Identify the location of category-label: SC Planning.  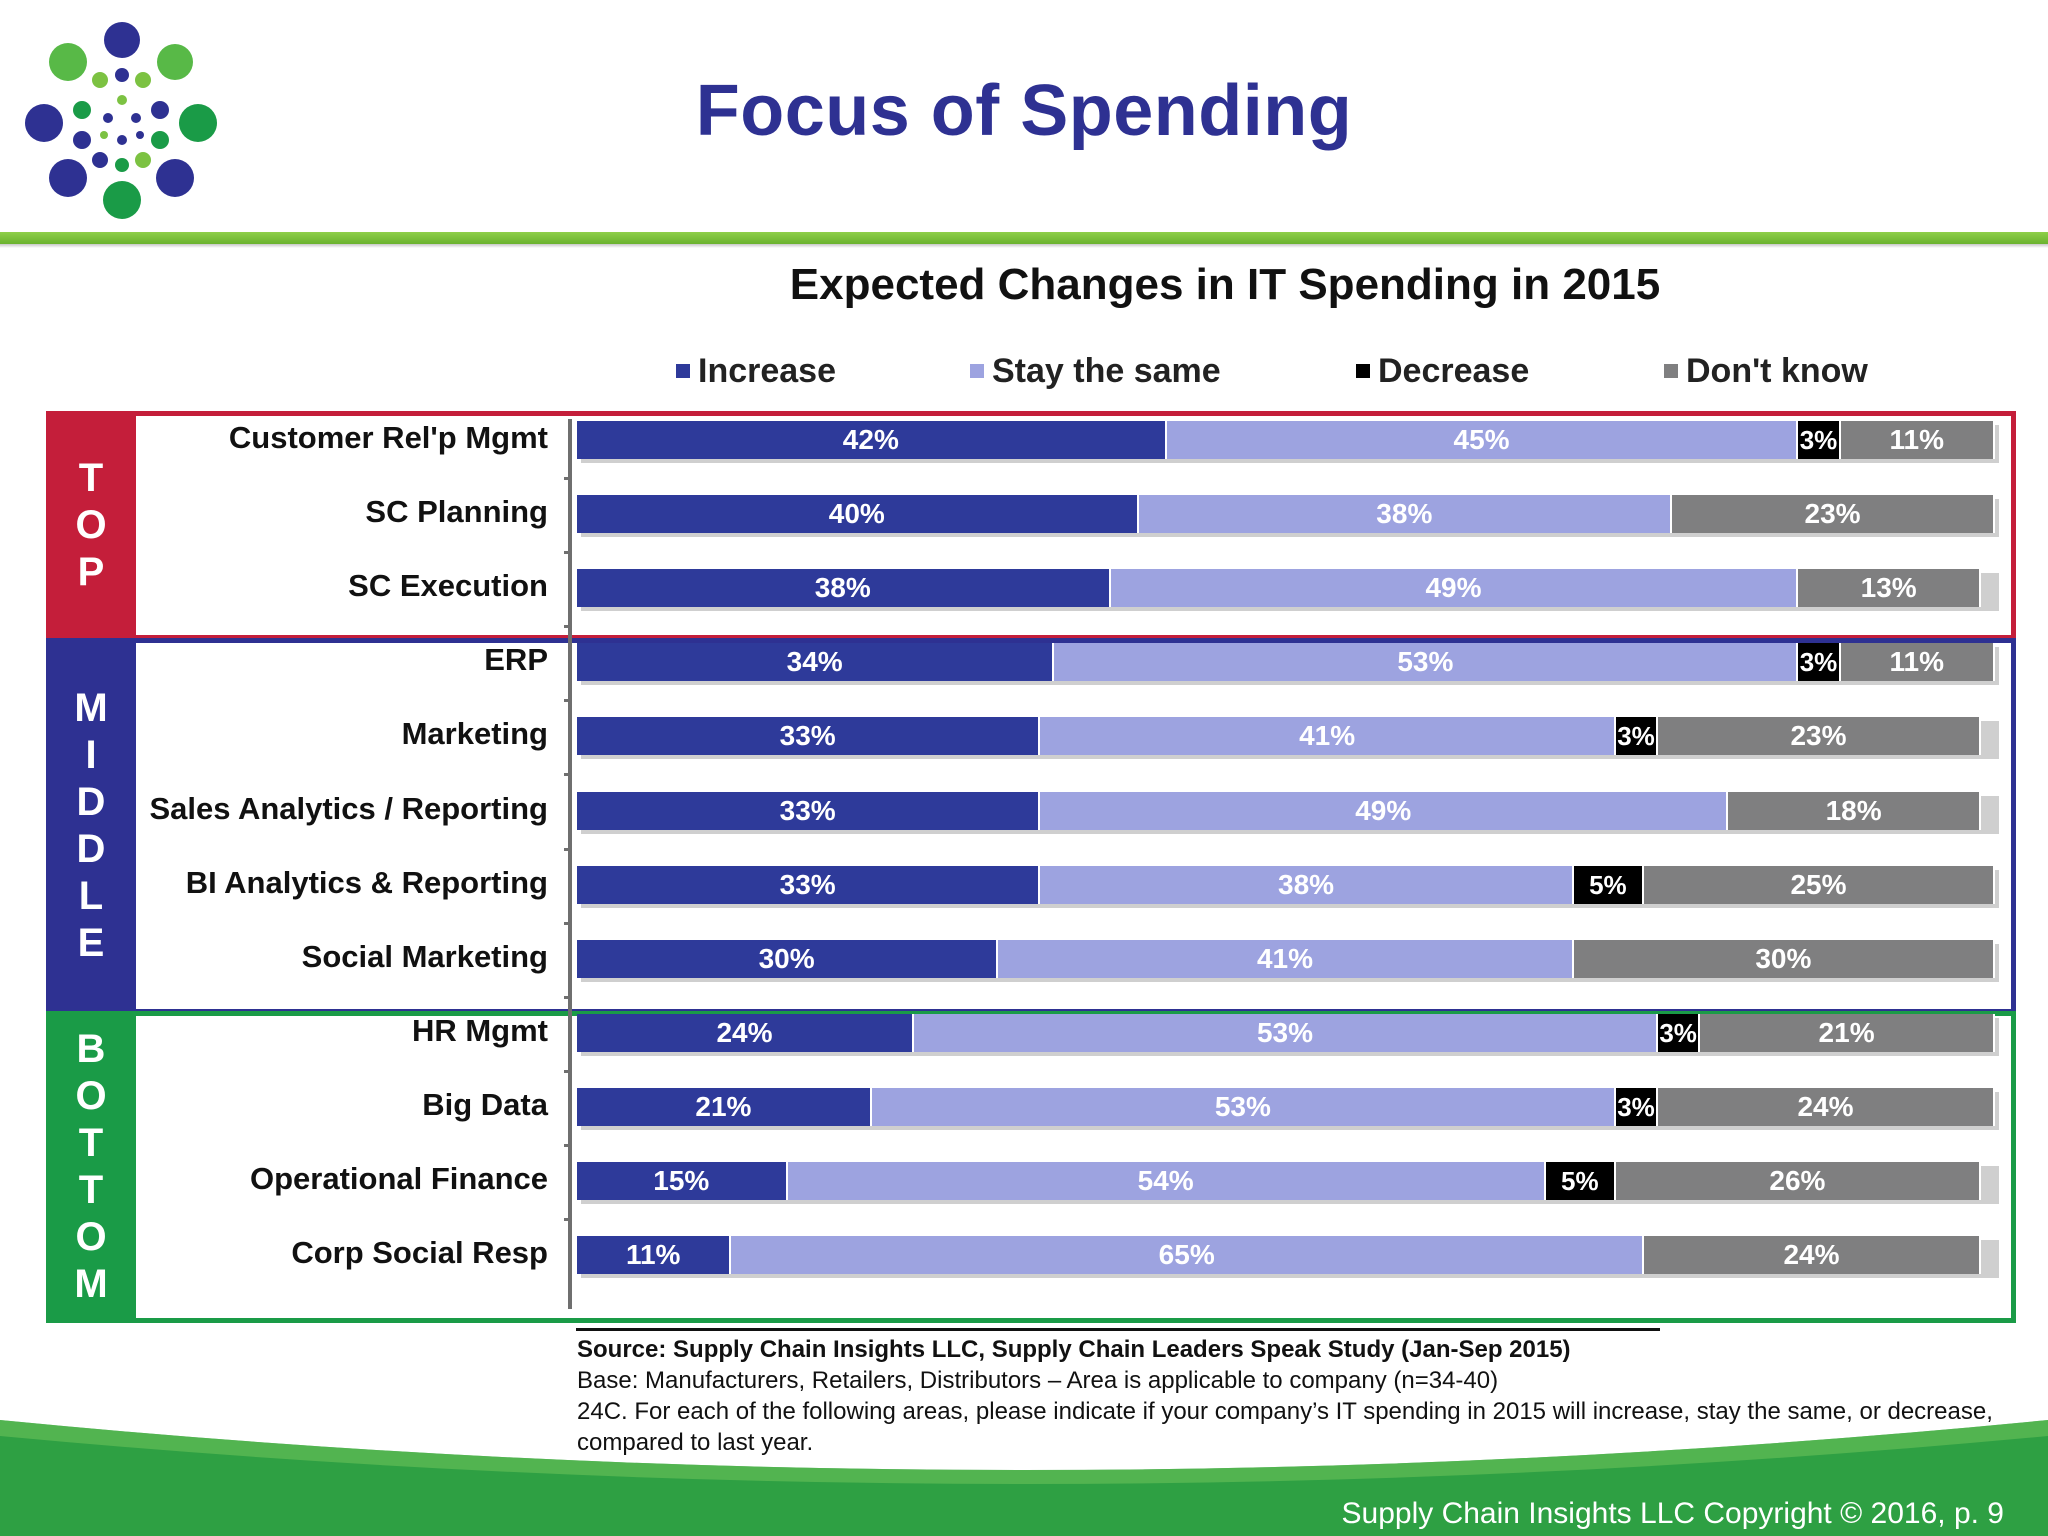
(456, 511).